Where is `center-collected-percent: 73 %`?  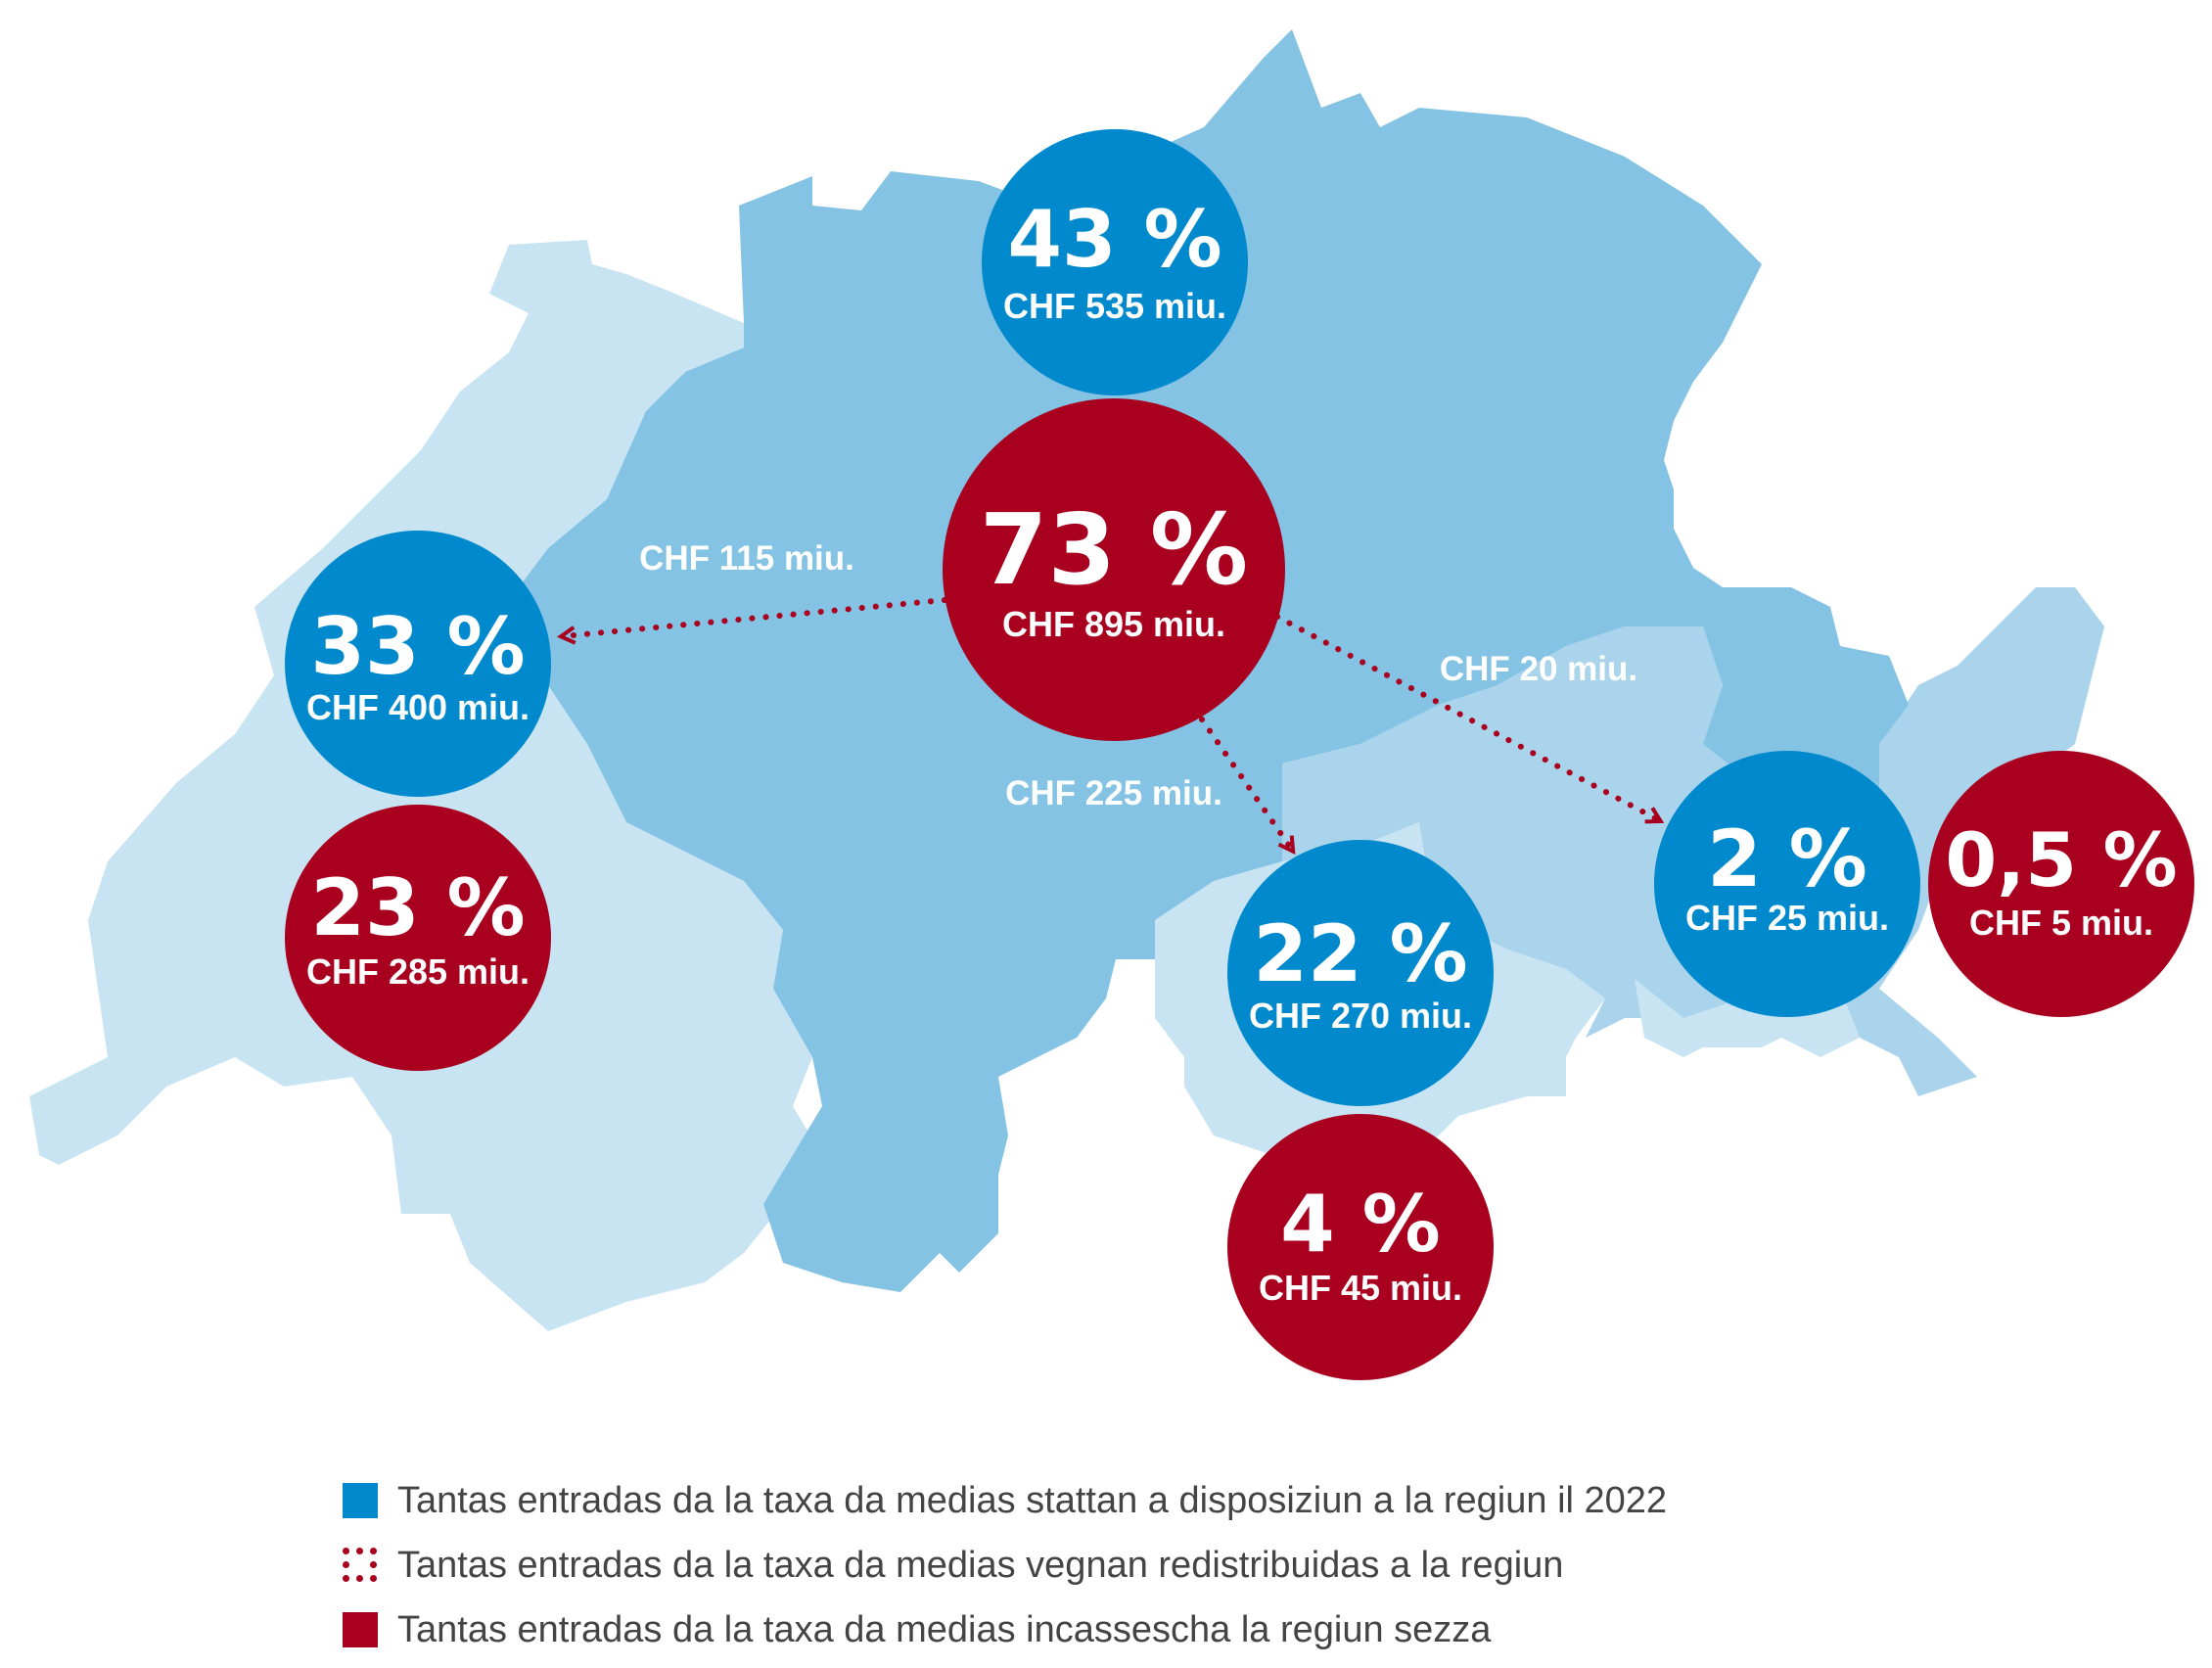
center-collected-percent: 73 % is located at coordinates (1114, 550).